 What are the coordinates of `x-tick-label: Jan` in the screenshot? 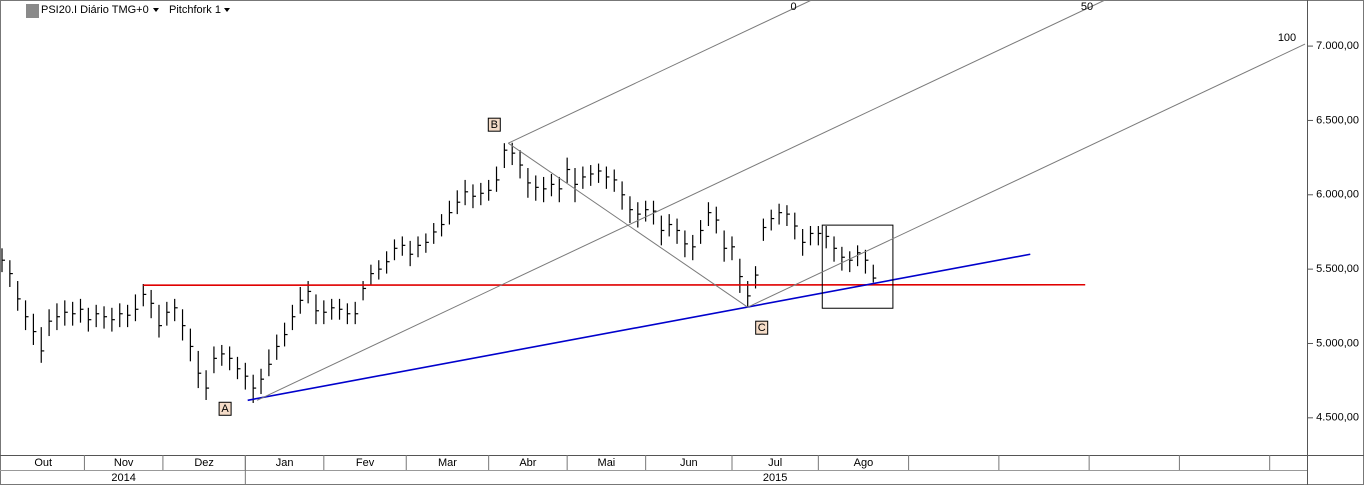 It's located at (285, 463).